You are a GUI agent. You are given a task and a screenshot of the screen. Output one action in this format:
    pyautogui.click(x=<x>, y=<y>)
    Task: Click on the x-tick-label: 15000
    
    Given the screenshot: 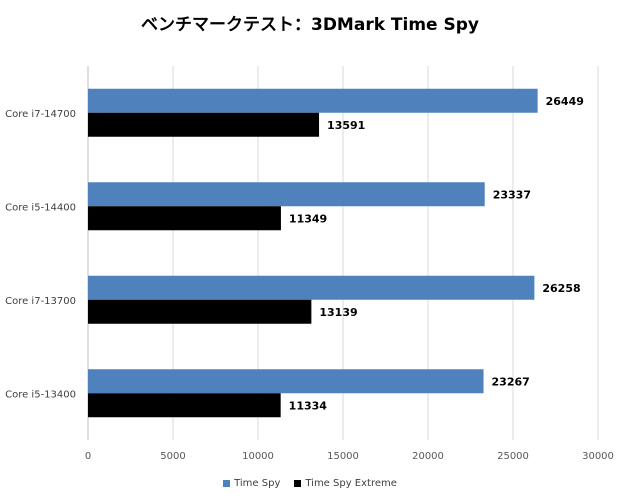 What is the action you would take?
    pyautogui.click(x=343, y=456)
    